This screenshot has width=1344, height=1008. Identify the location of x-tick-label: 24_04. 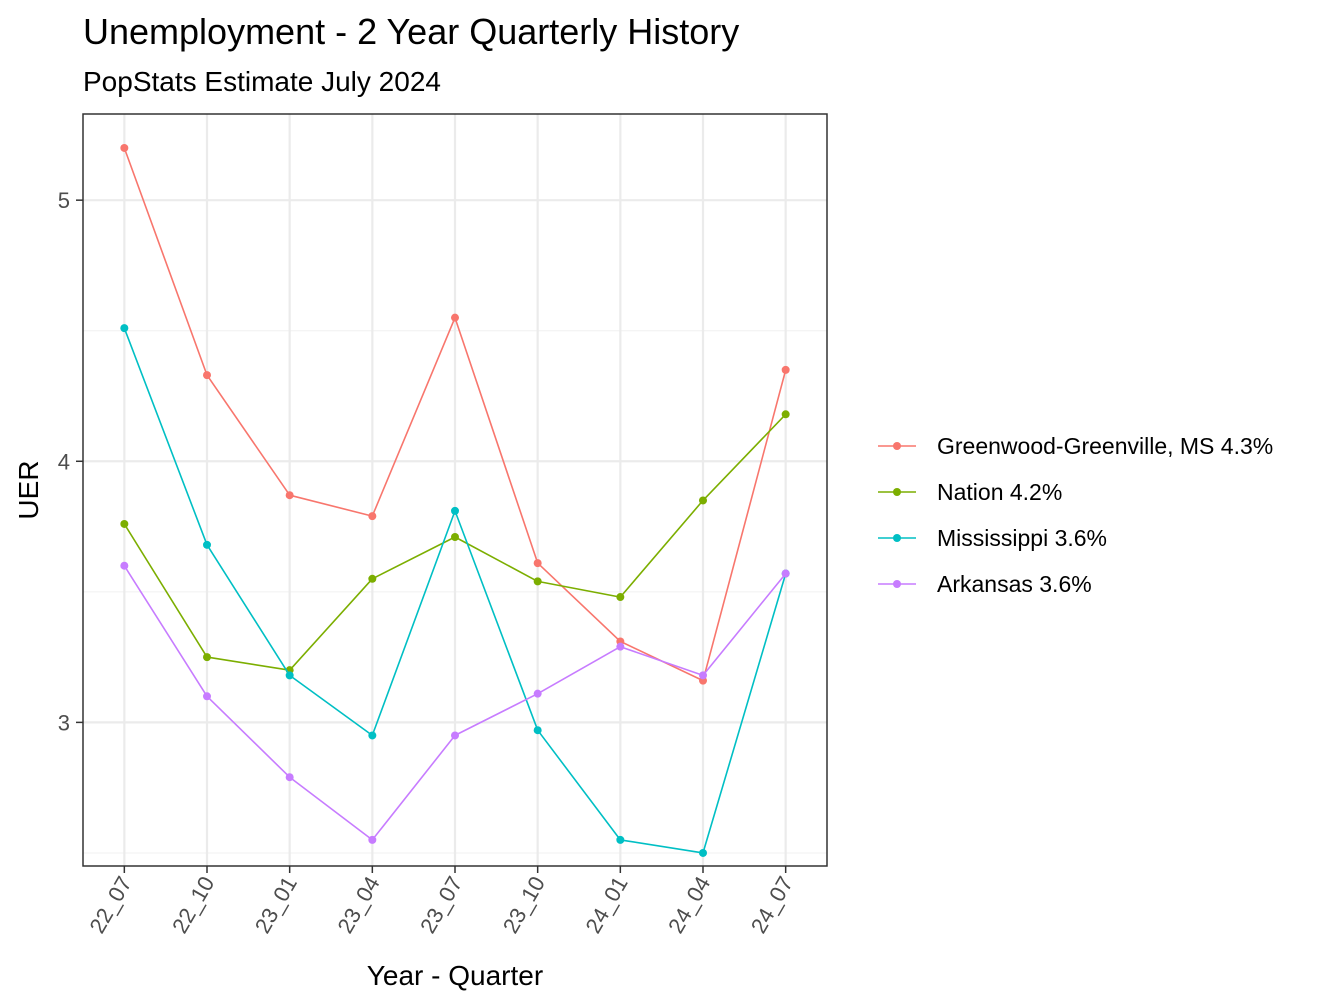
(689, 904).